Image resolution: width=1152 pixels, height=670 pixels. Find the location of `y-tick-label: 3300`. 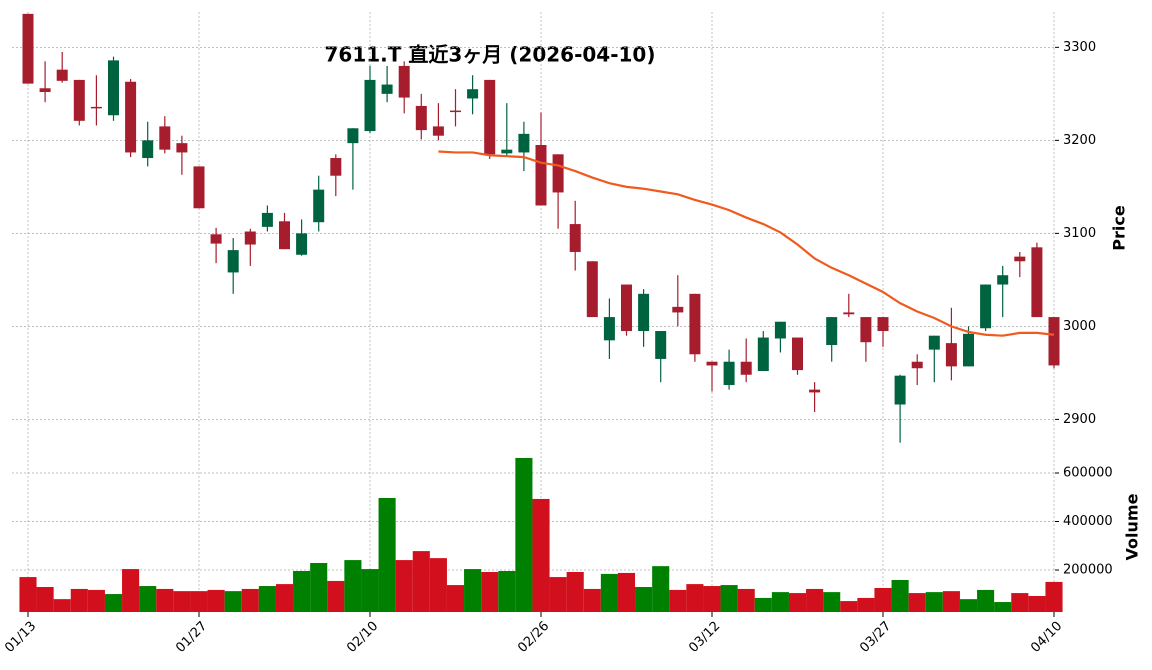

y-tick-label: 3300 is located at coordinates (1079, 47).